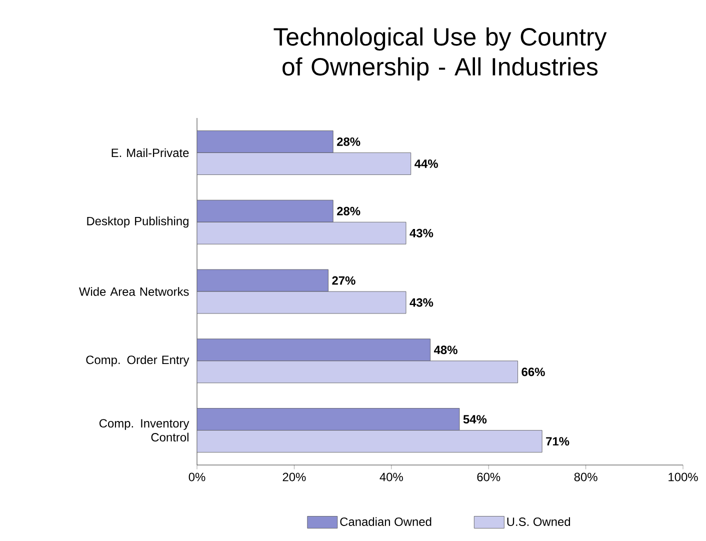 Image resolution: width=706 pixels, height=541 pixels. I want to click on y-tick-label: Wide Area Networks, so click(133, 291).